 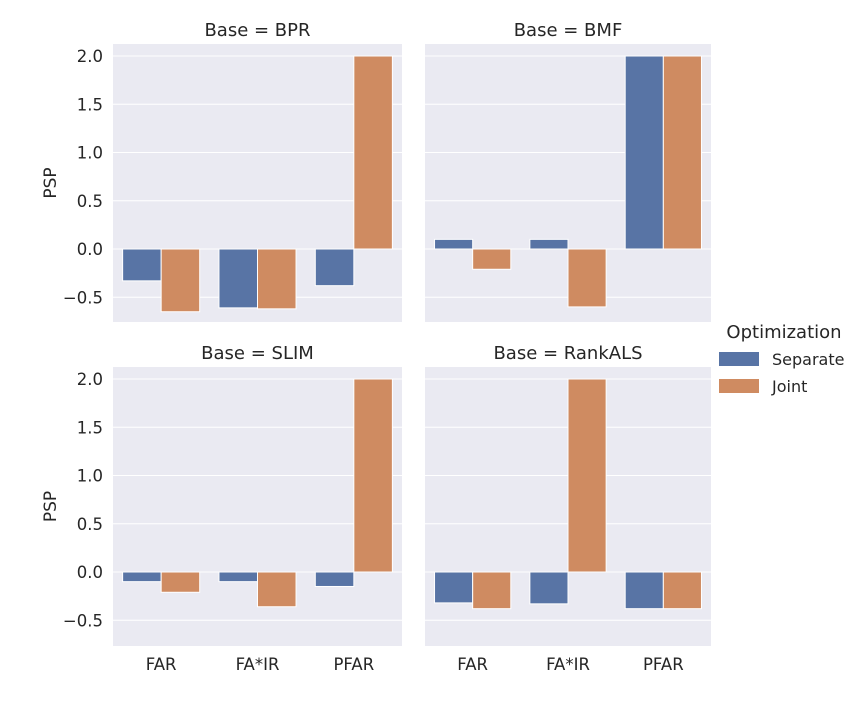 What do you see at coordinates (567, 353) in the screenshot?
I see `panel-title: Base = RankALS` at bounding box center [567, 353].